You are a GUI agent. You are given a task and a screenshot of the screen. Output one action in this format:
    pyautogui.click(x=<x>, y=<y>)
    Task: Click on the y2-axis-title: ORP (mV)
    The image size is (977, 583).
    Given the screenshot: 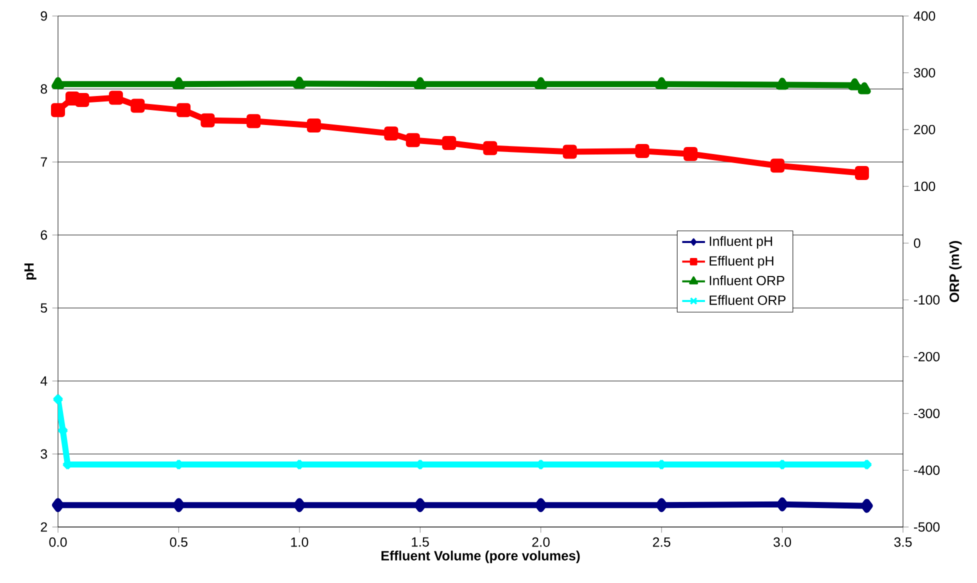 What is the action you would take?
    pyautogui.click(x=955, y=271)
    